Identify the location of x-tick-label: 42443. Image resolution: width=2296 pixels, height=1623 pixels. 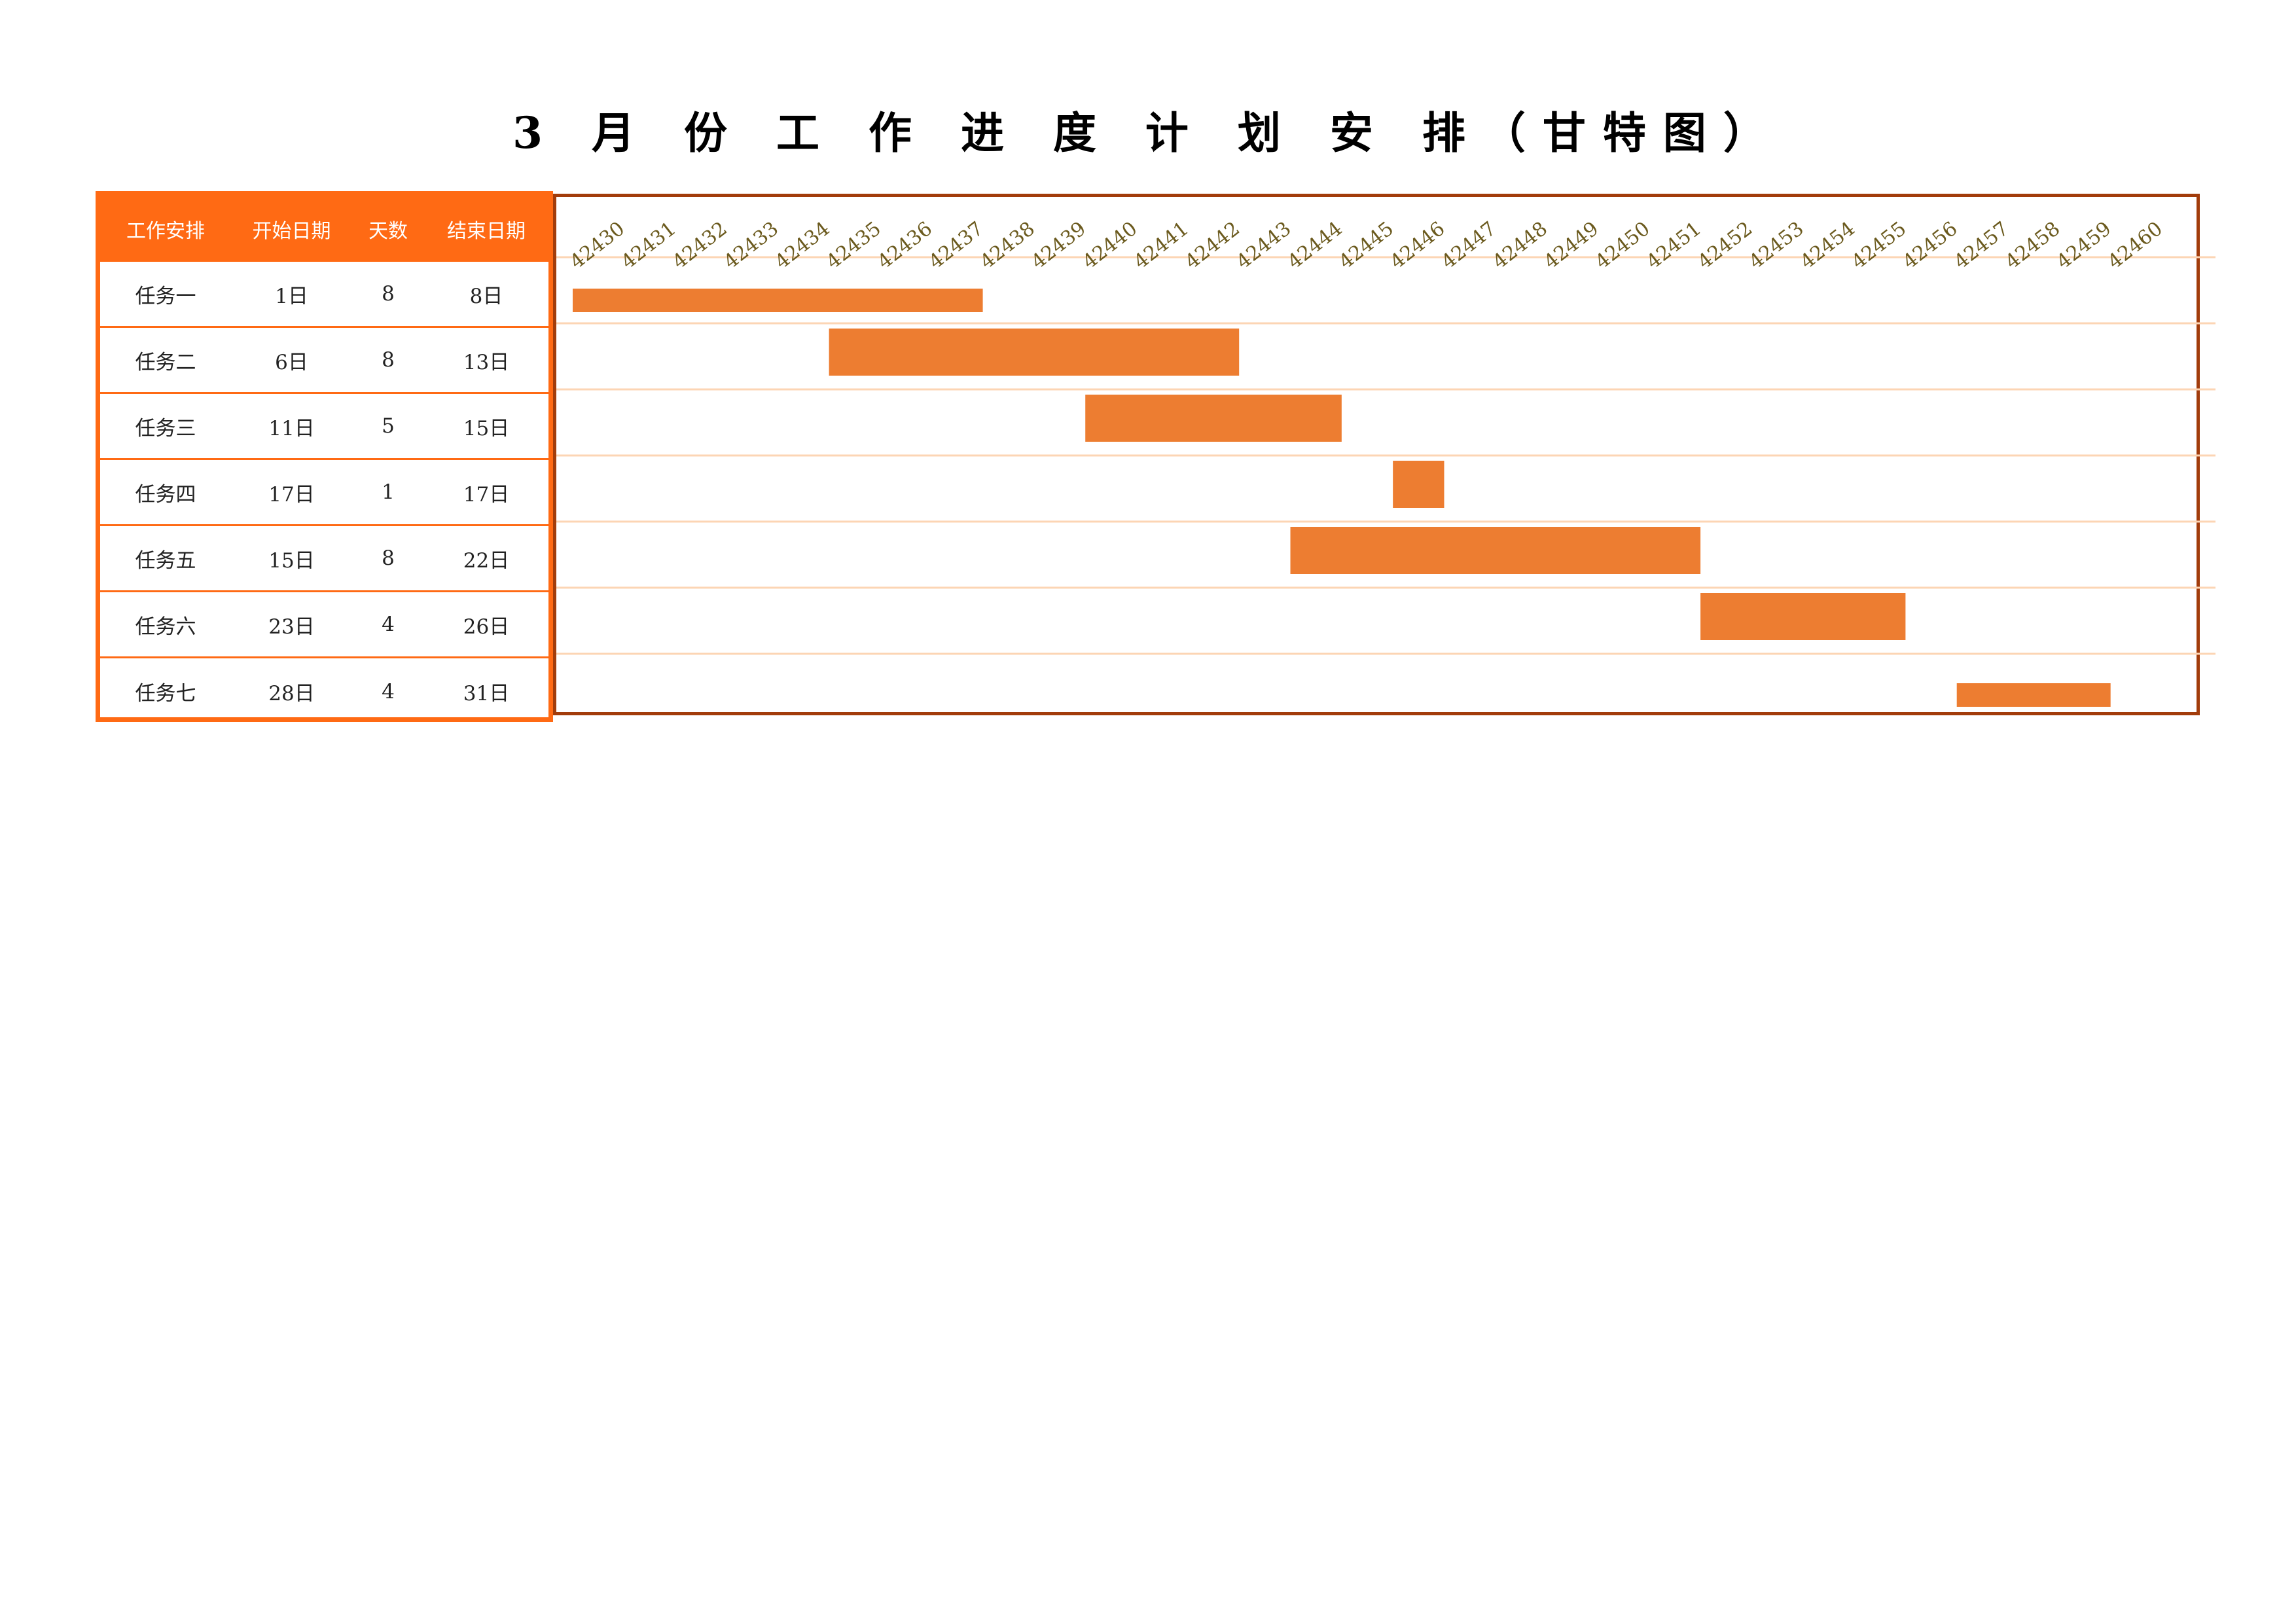
(1264, 246).